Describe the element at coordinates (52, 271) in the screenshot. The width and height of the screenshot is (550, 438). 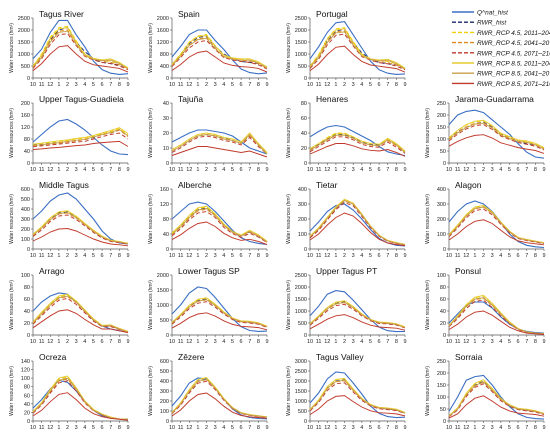
I see `panel-title: Arrago` at that location.